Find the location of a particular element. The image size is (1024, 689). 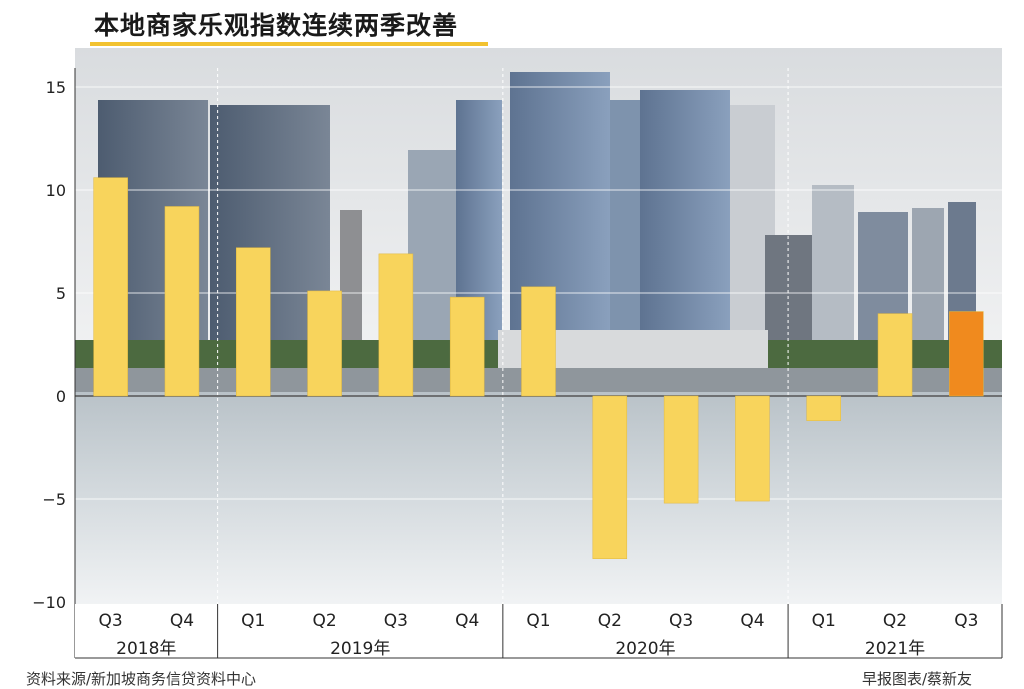

y-tick-label: 10 is located at coordinates (56, 190).